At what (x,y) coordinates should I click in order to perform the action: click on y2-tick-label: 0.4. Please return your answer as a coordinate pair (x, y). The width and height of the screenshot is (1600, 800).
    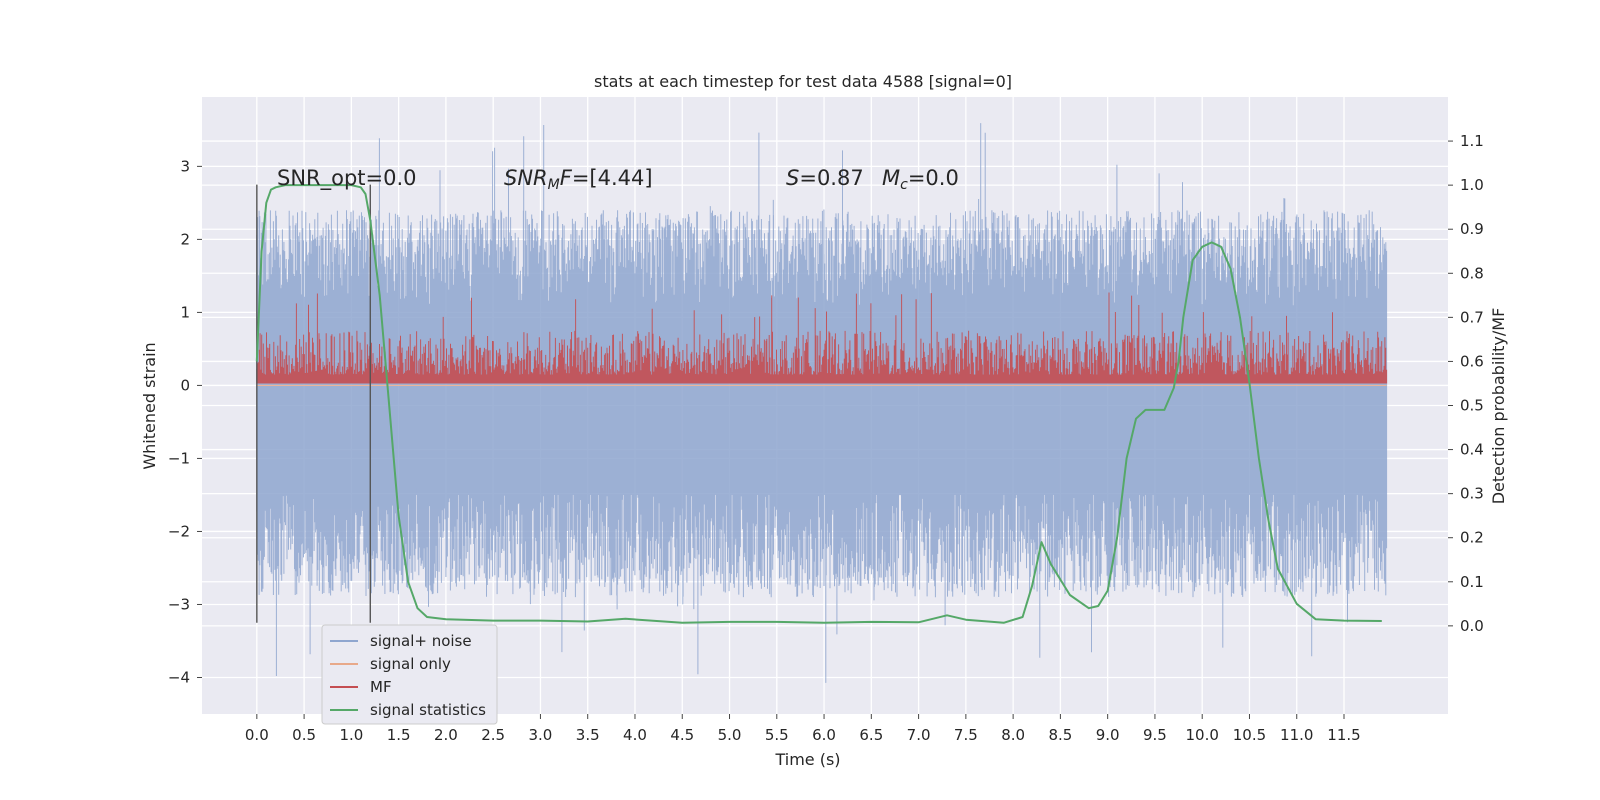
    Looking at the image, I should click on (1472, 450).